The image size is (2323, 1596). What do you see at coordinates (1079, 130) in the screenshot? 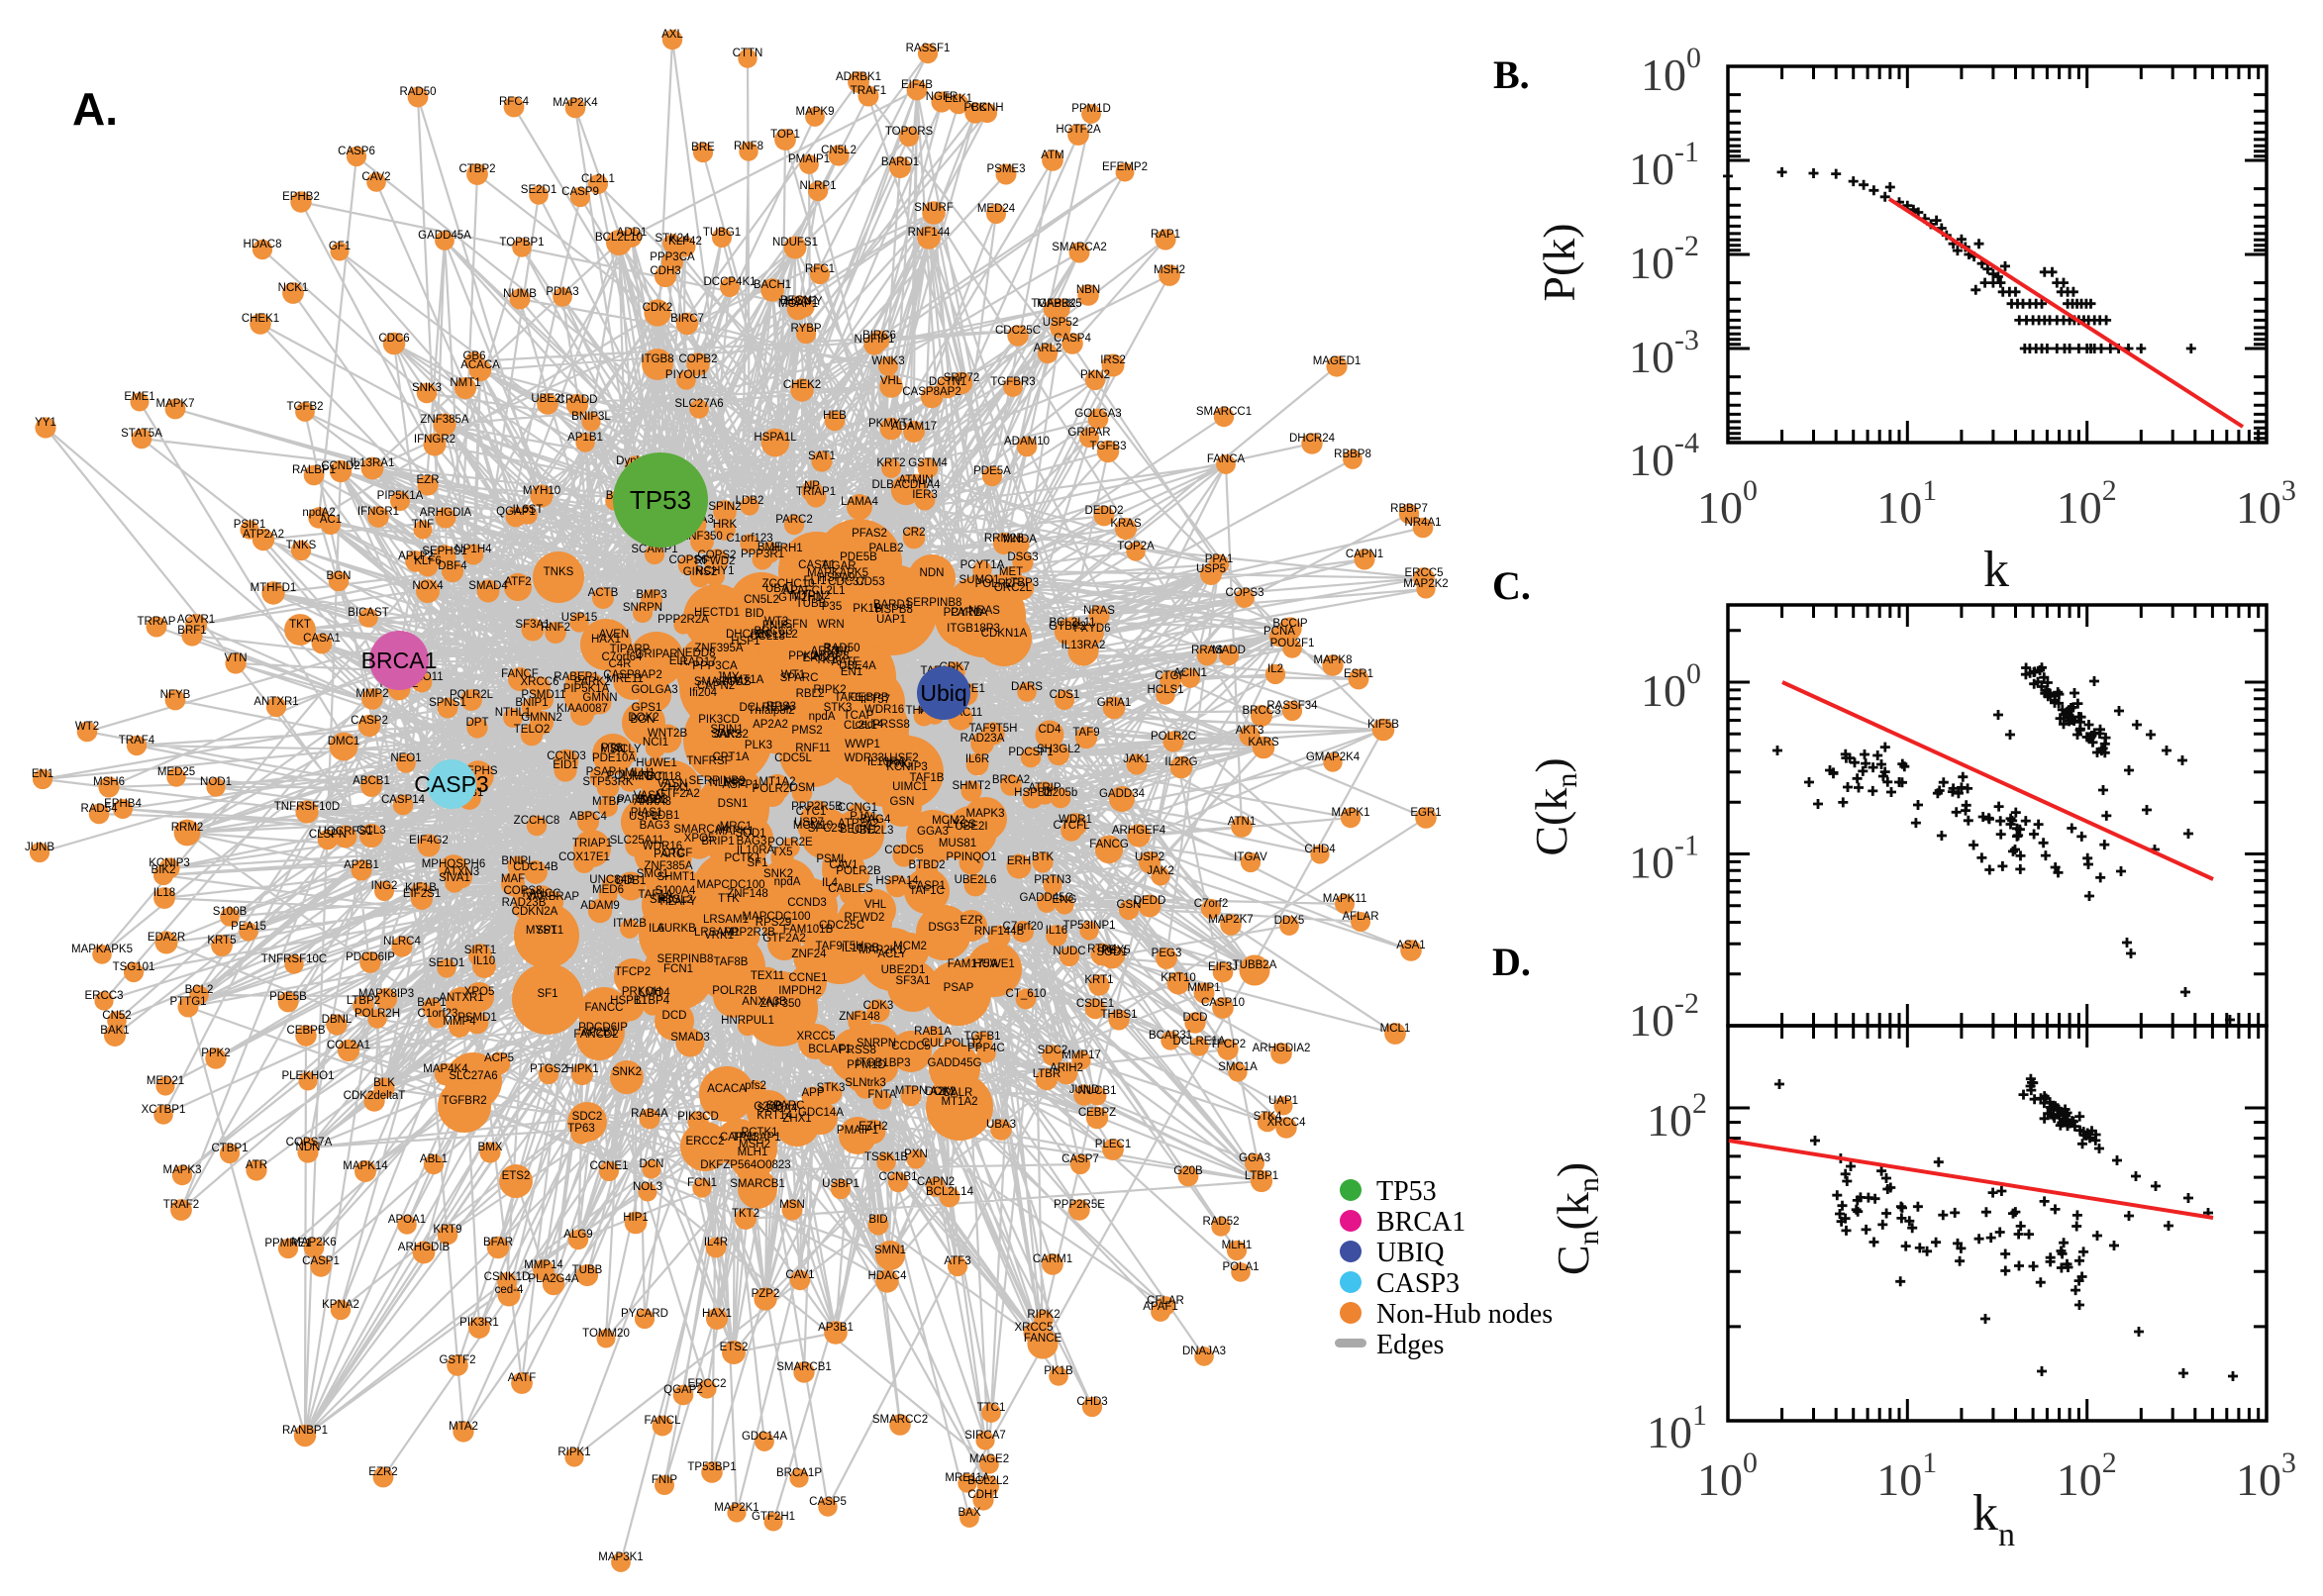
I see `svg-text: HGTF2A` at bounding box center [1079, 130].